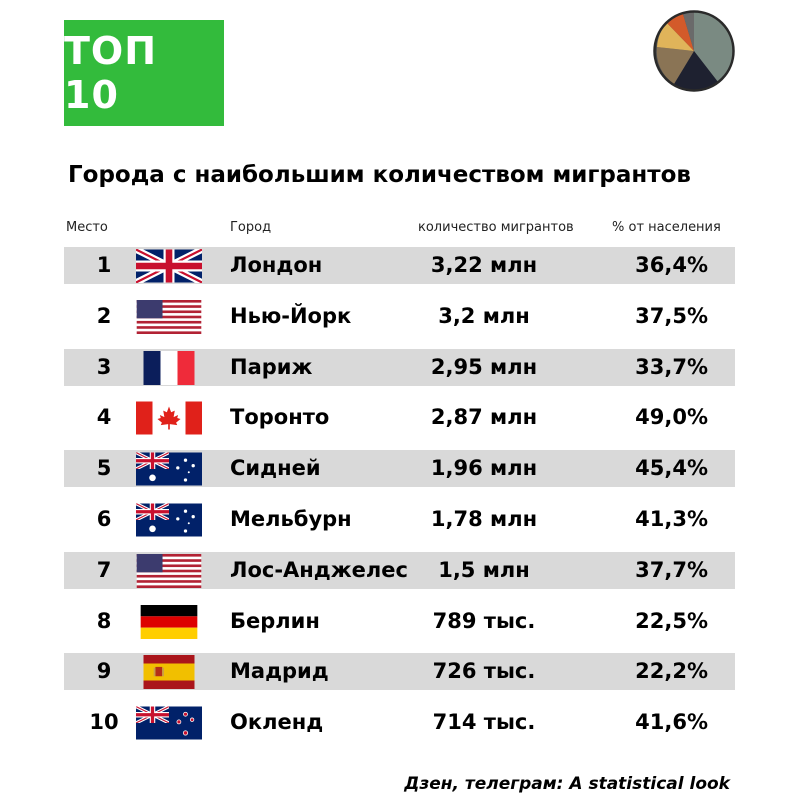 The image size is (800, 810). Describe the element at coordinates (399, 417) in the screenshot. I see `table-row: 4 Торонто 2,87 млн 49,0%` at that location.